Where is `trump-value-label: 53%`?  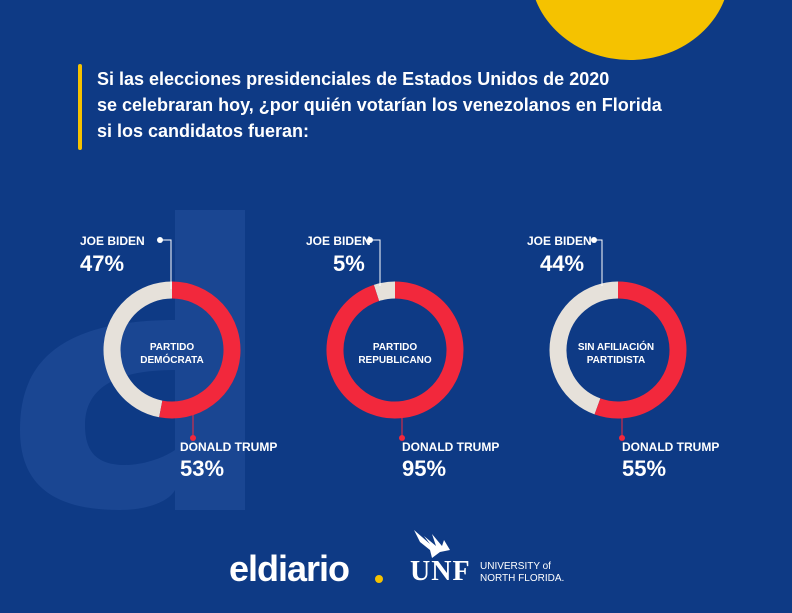 trump-value-label: 53% is located at coordinates (202, 468).